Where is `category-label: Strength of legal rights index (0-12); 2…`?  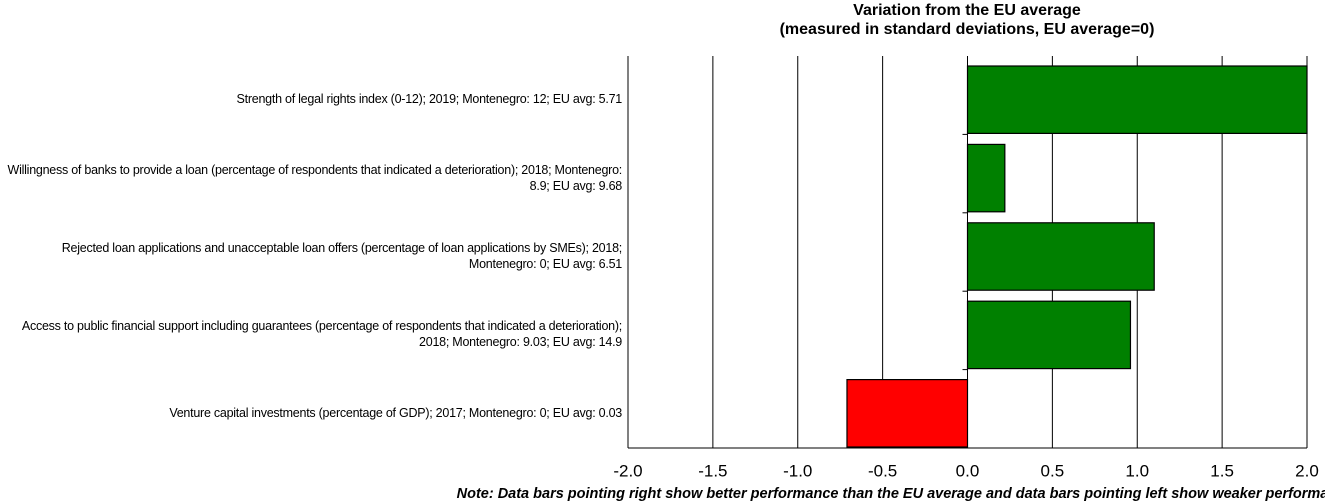
category-label: Strength of legal rights index (0-12); 2… is located at coordinates (429, 99).